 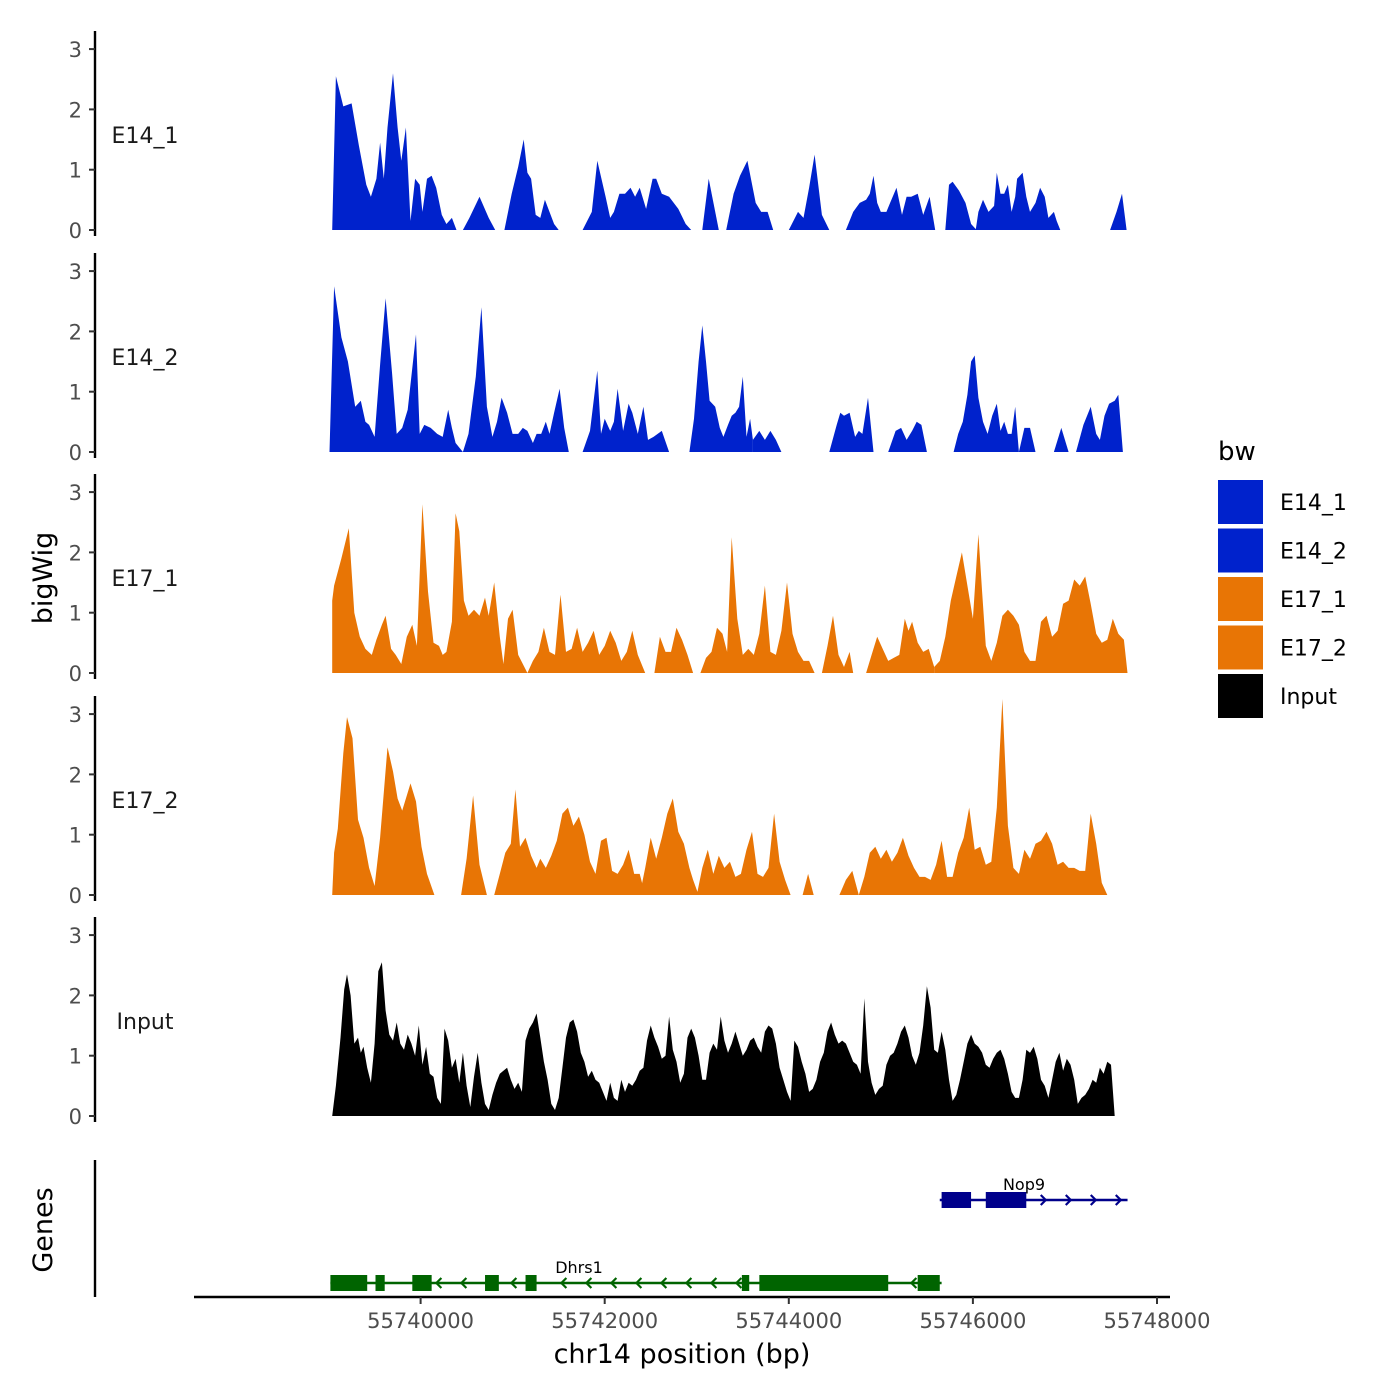 I want to click on legend-label: Input, so click(x=1308, y=697).